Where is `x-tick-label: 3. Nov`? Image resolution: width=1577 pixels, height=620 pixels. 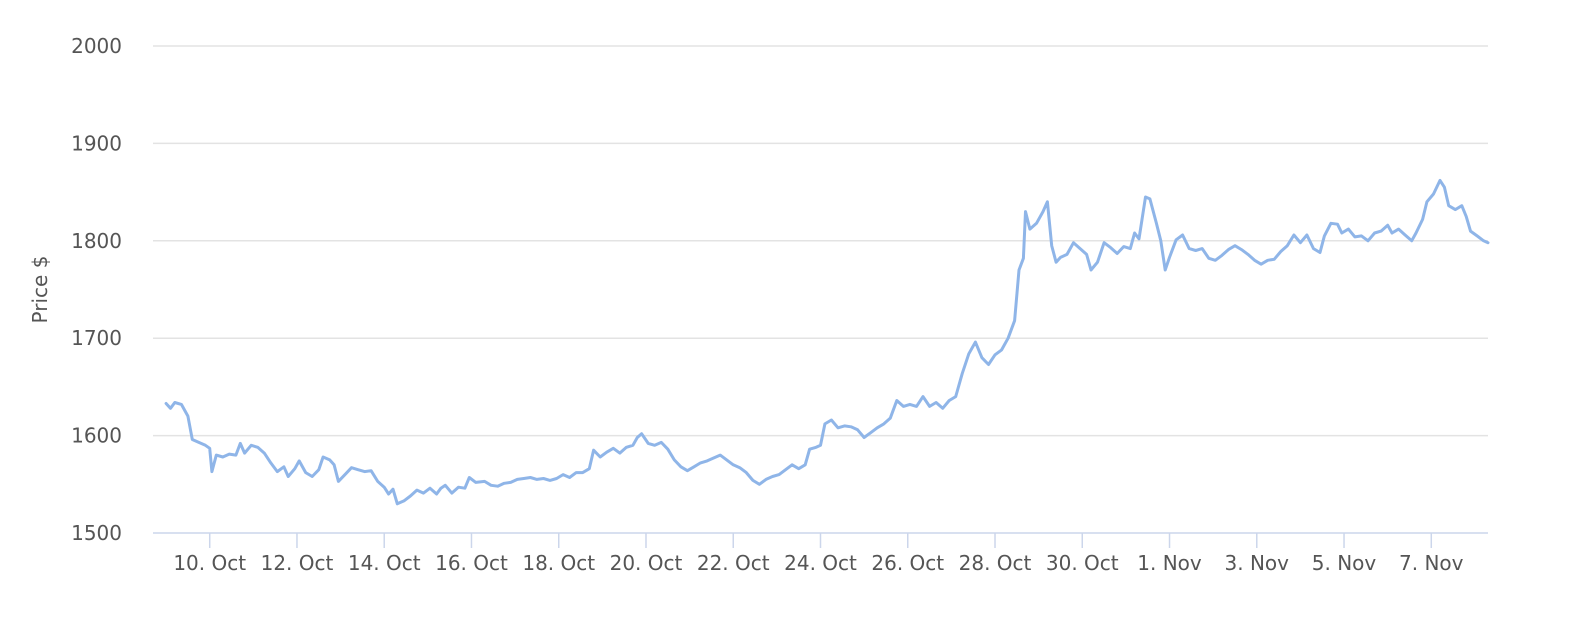 x-tick-label: 3. Nov is located at coordinates (1257, 563).